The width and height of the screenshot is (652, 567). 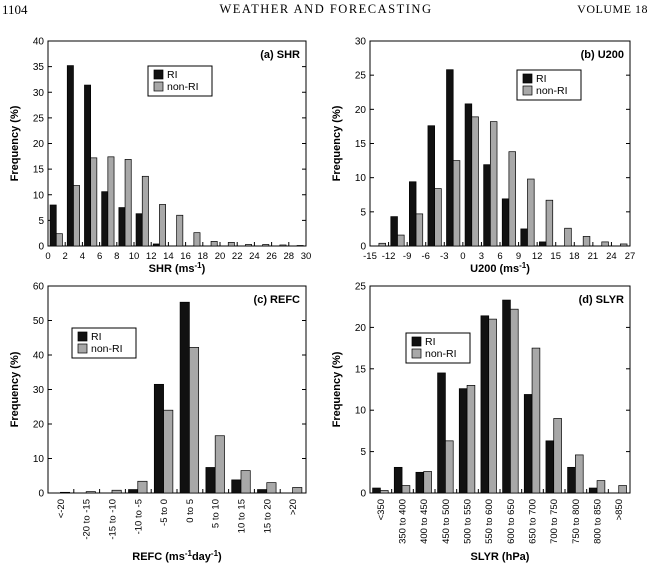 What do you see at coordinates (381, 509) in the screenshot?
I see `x-tick-label: <350` at bounding box center [381, 509].